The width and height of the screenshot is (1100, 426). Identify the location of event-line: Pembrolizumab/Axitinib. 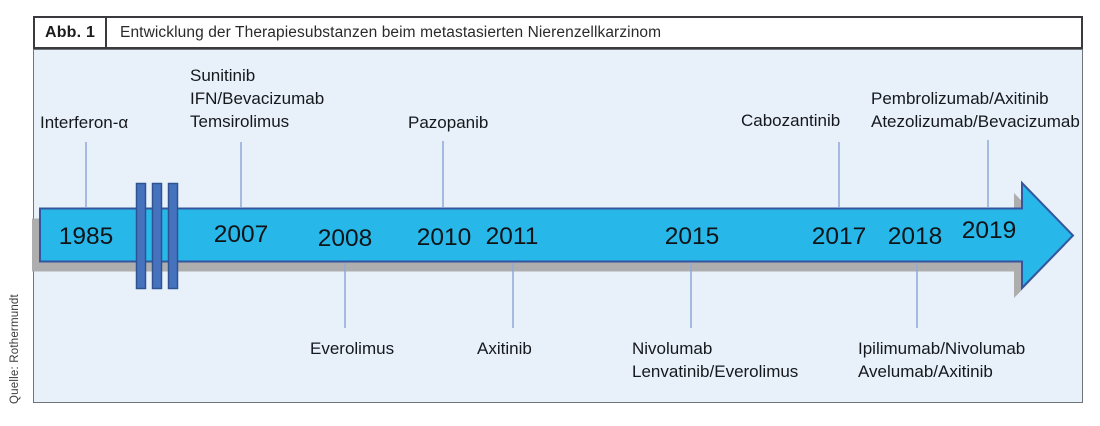
(960, 98).